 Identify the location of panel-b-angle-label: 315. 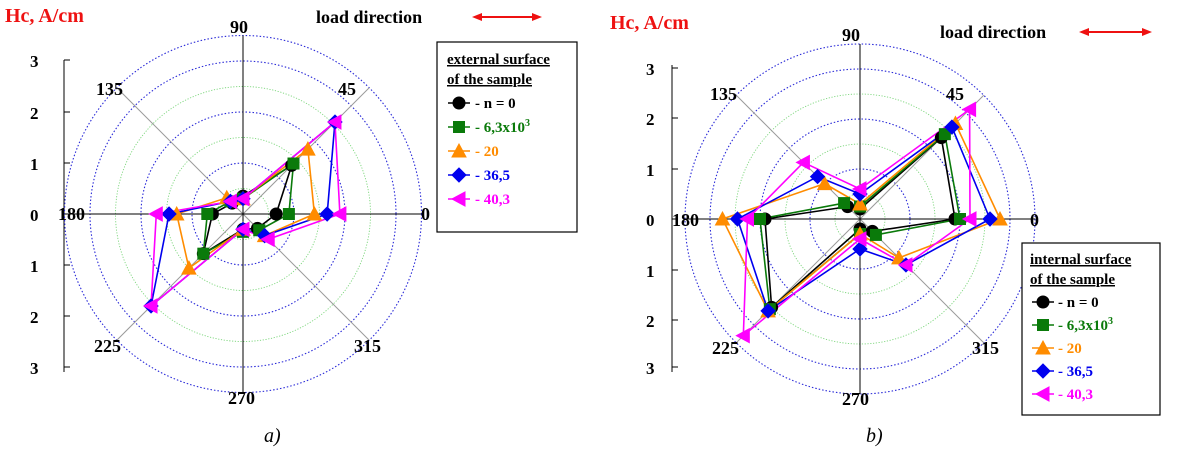
(985, 348).